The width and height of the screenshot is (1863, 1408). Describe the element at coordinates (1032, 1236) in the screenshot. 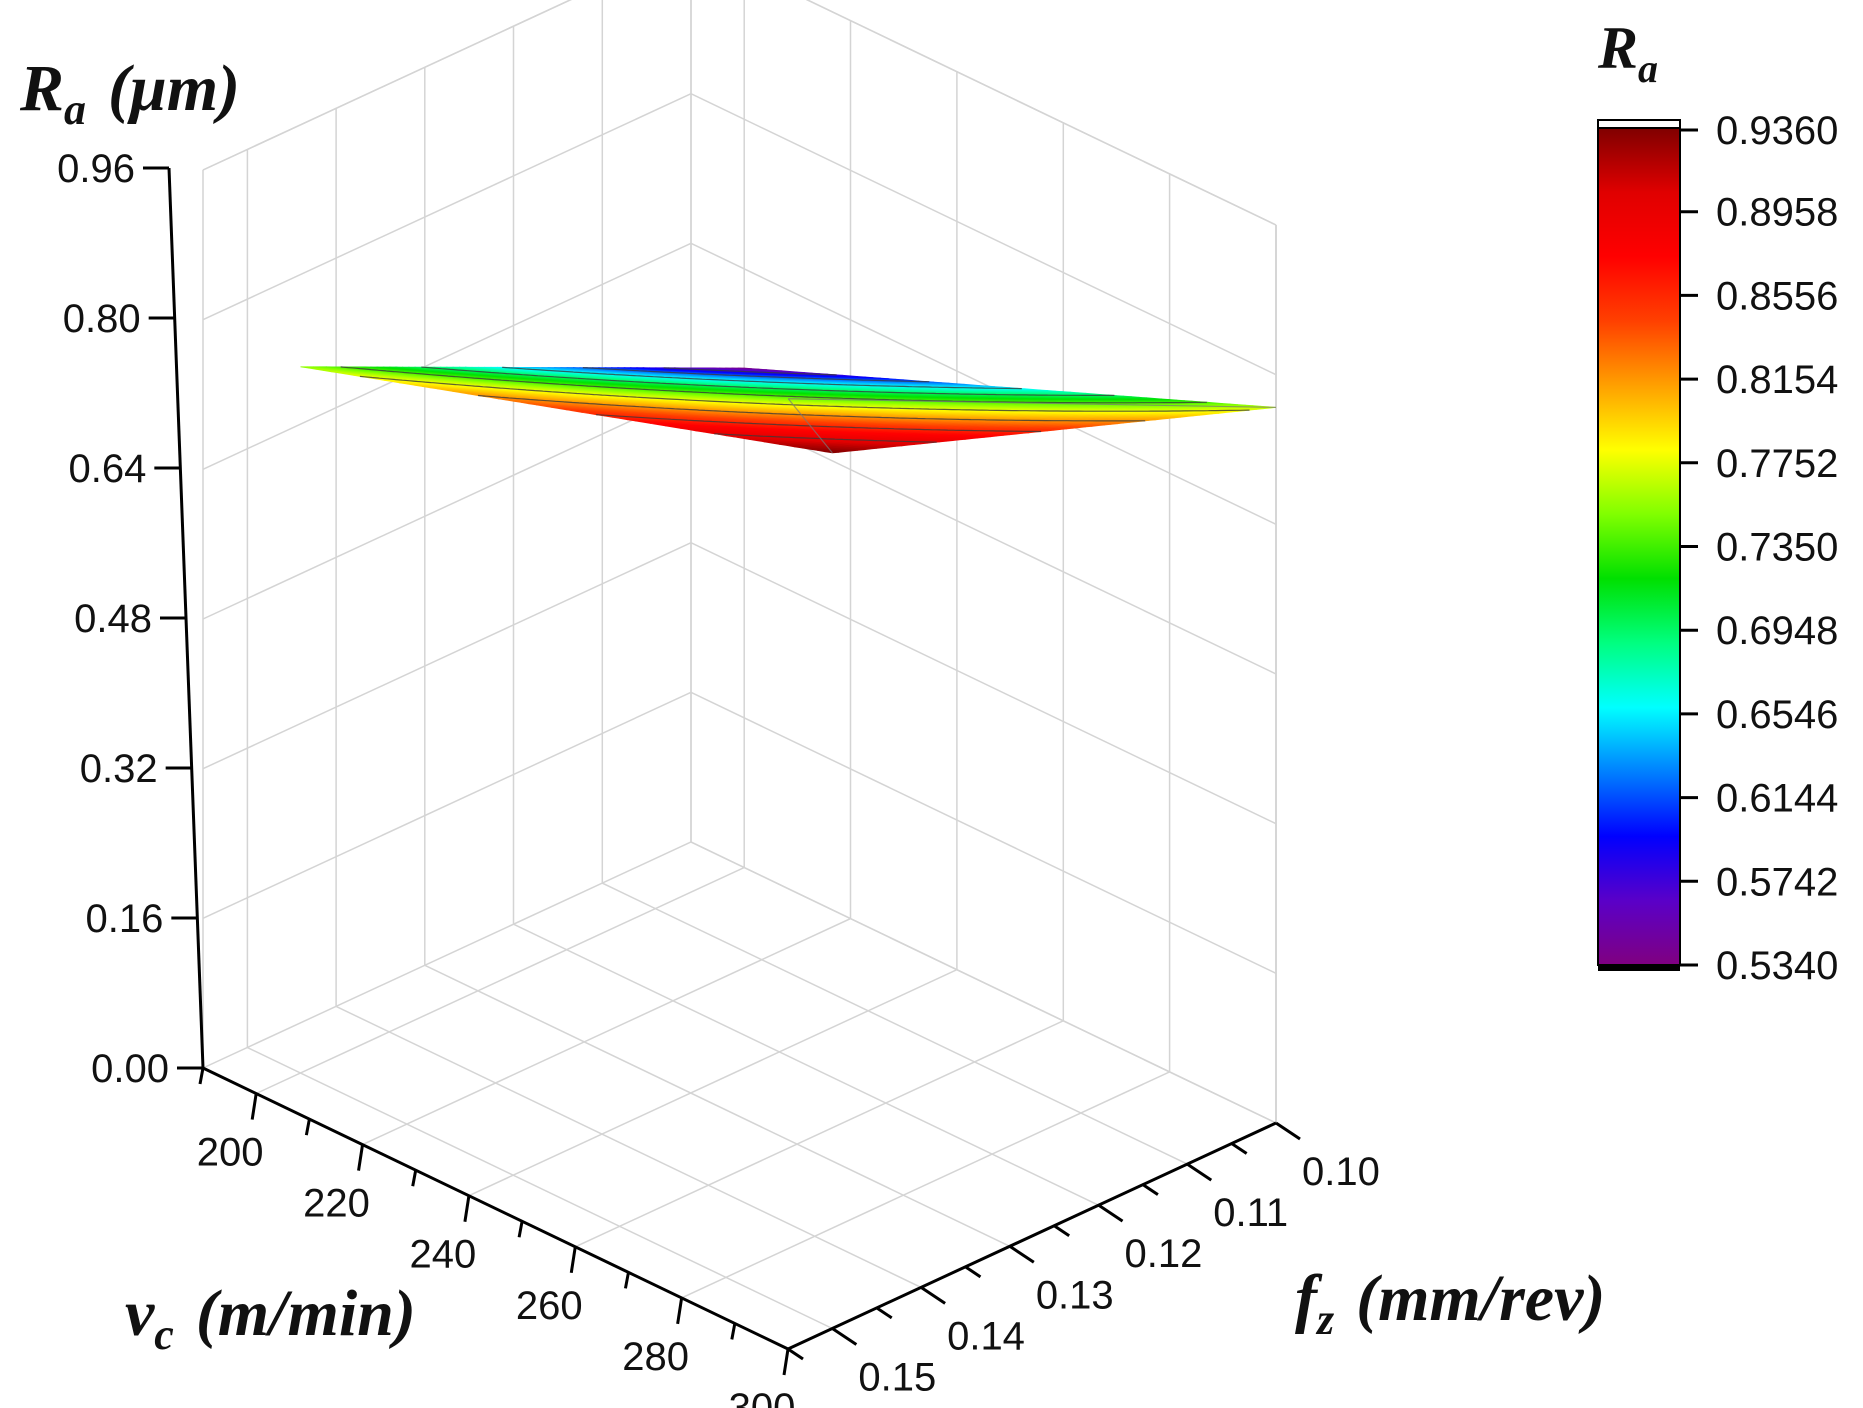

I see `y-axis-line` at that location.